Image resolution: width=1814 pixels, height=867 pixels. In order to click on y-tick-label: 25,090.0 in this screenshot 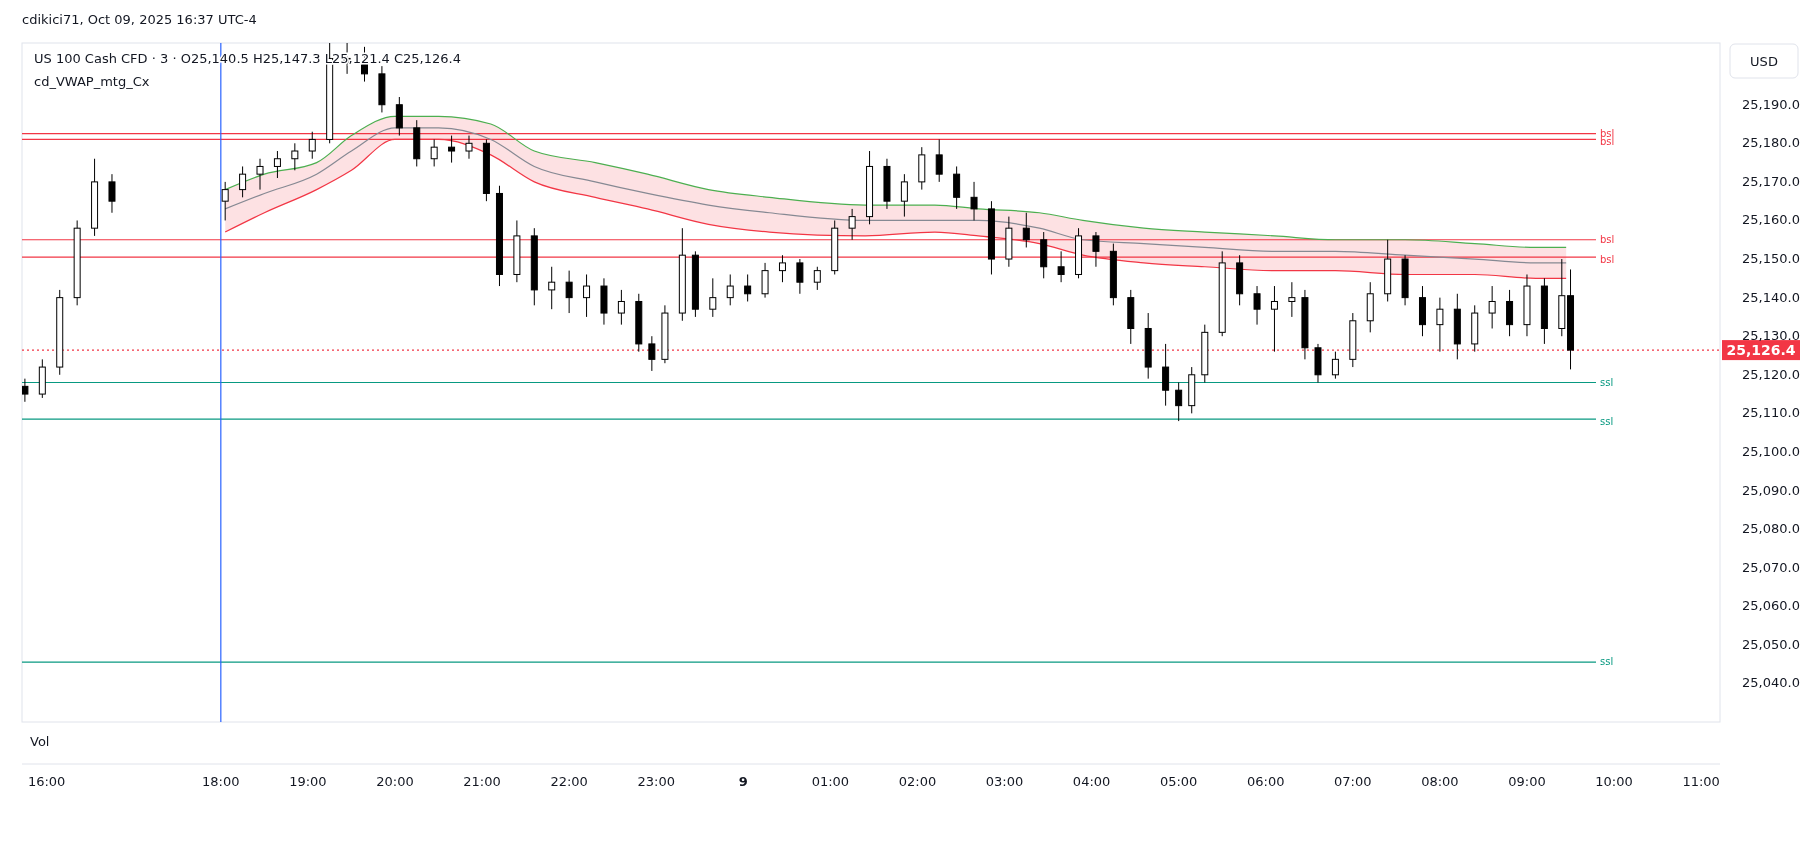, I will do `click(1771, 490)`.